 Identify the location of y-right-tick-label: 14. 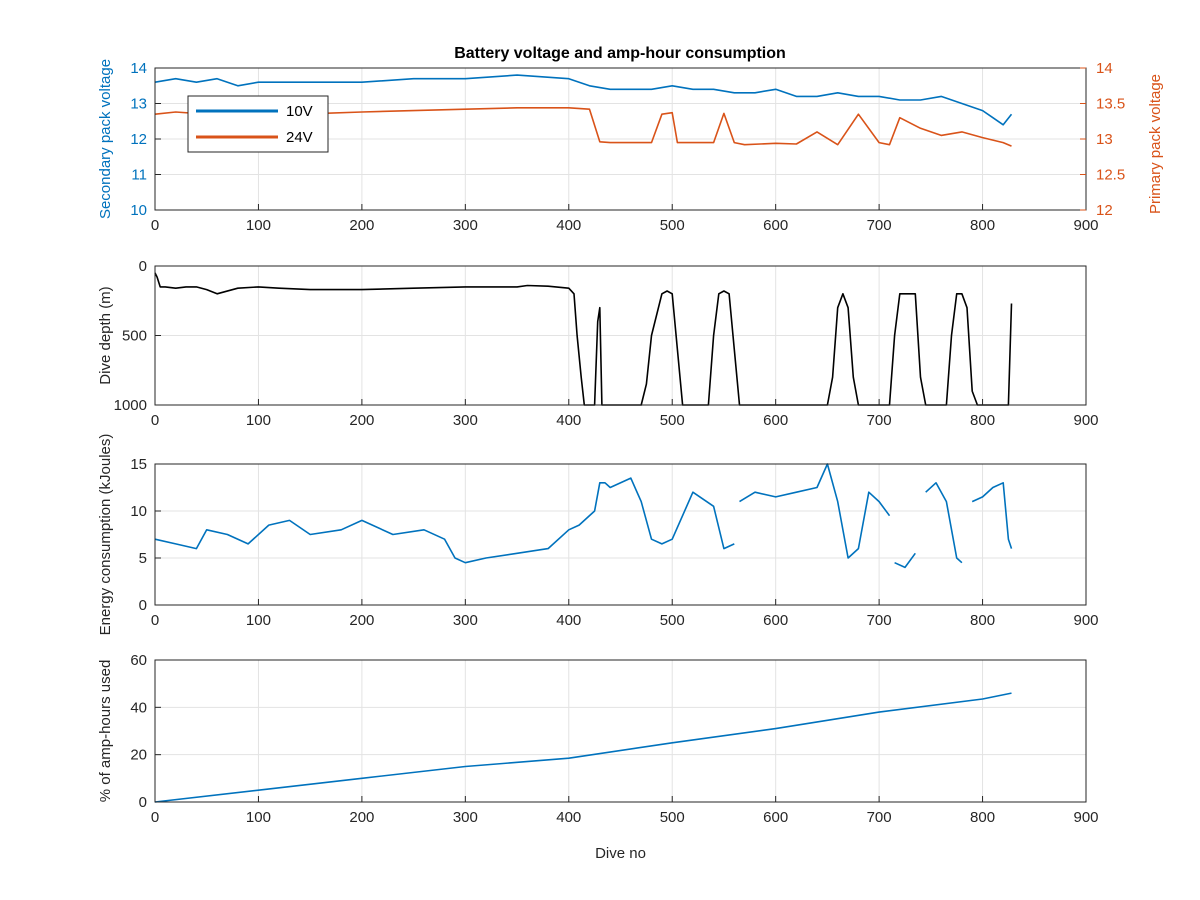
(1104, 68).